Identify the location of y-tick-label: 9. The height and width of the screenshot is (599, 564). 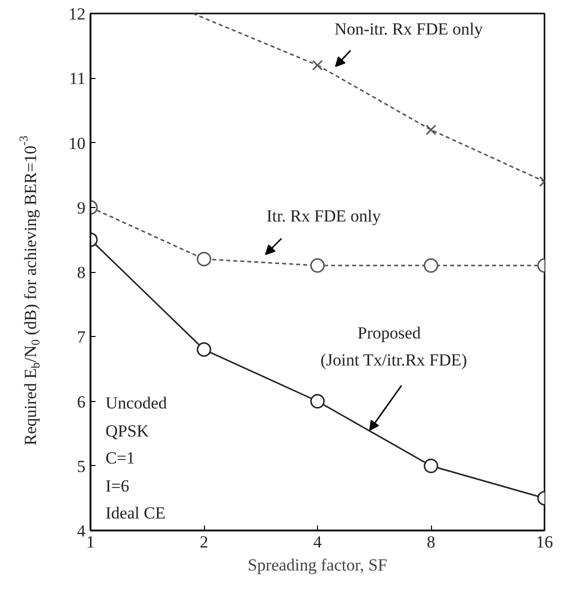
(81, 208).